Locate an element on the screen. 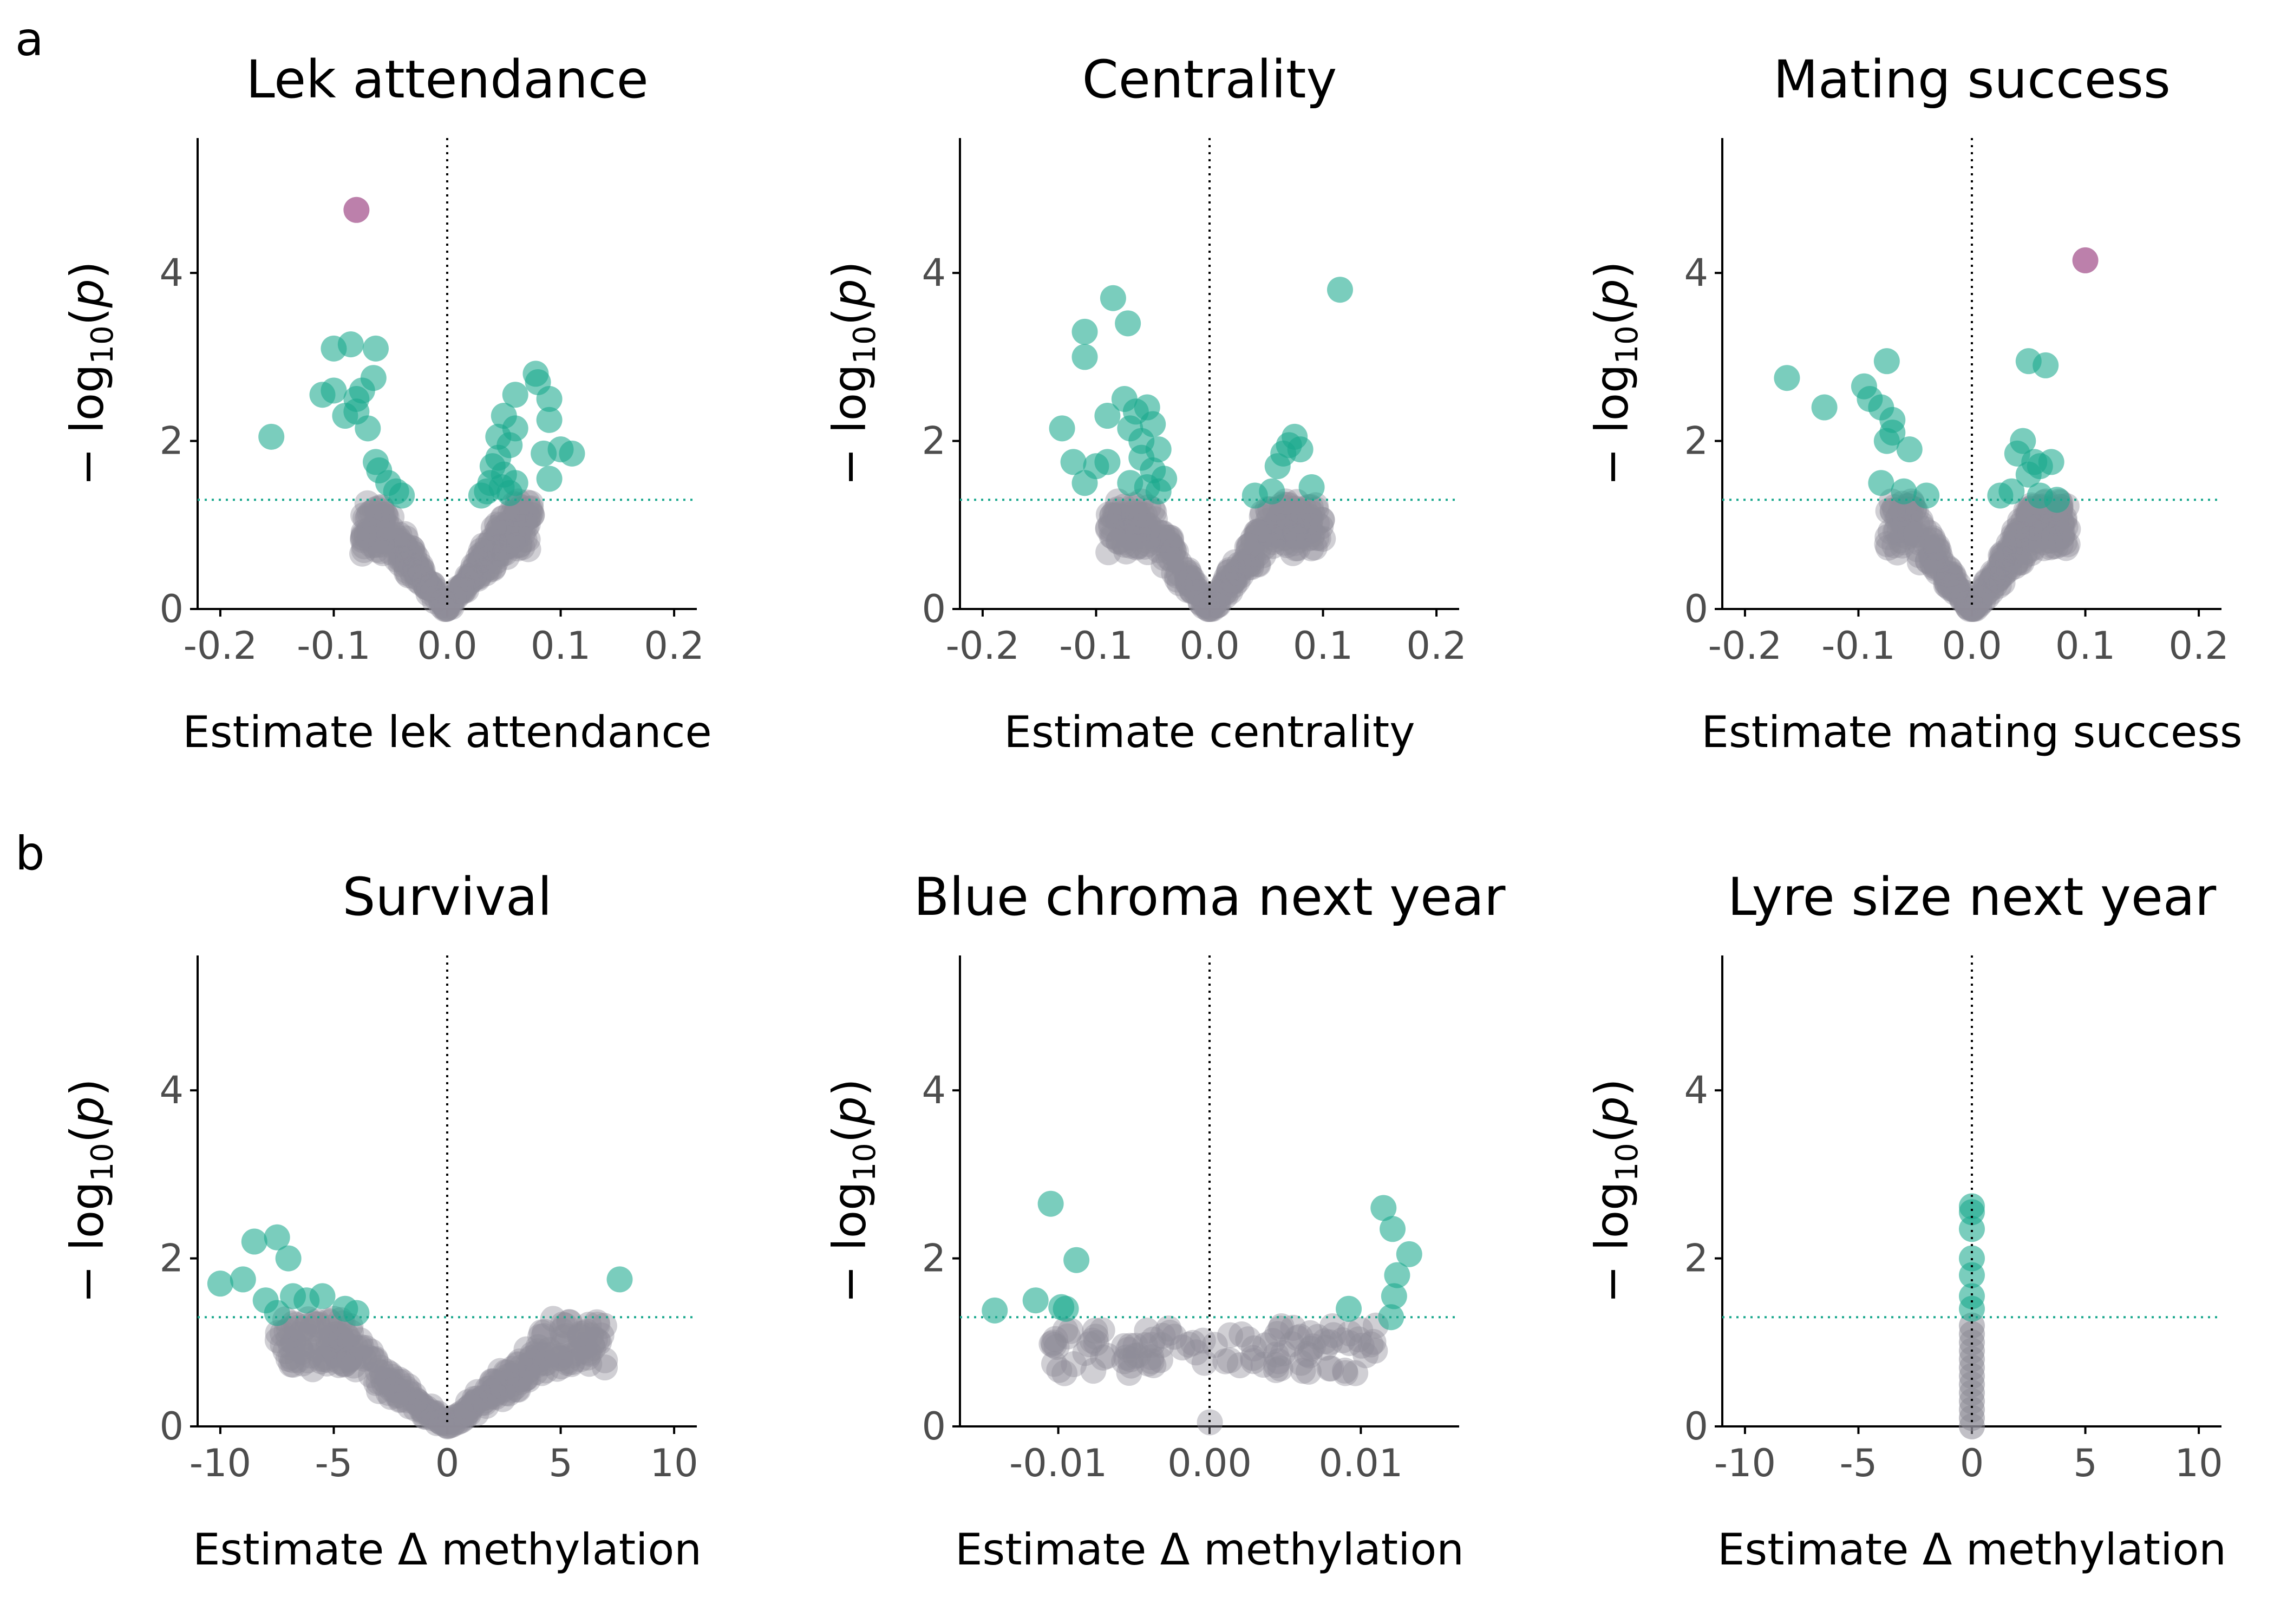 This screenshot has width=2274, height=1624. y-tick-label: 0 is located at coordinates (1696, 1426).